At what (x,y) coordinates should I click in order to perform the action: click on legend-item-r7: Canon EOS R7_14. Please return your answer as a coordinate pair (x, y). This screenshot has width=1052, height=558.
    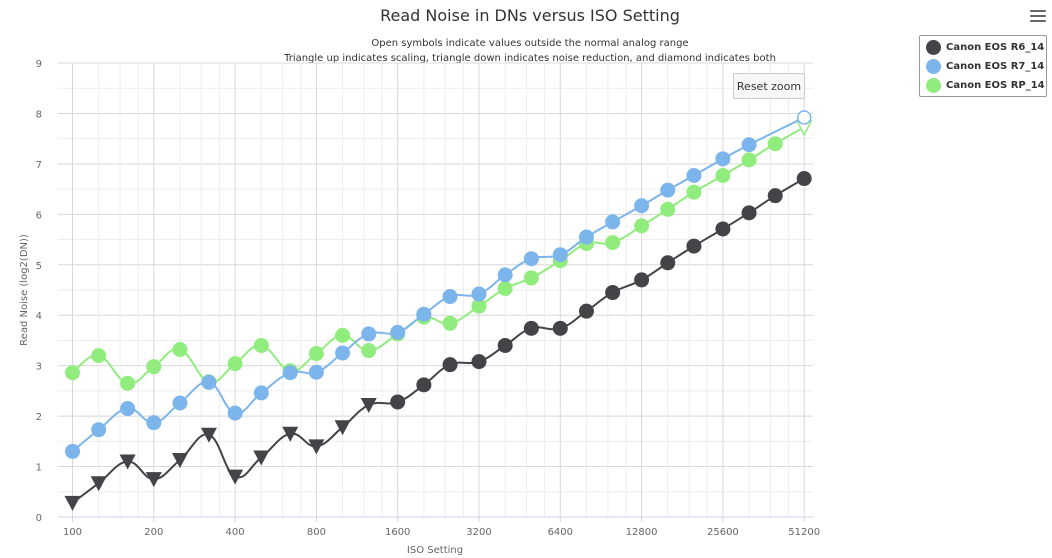
    Looking at the image, I should click on (983, 66).